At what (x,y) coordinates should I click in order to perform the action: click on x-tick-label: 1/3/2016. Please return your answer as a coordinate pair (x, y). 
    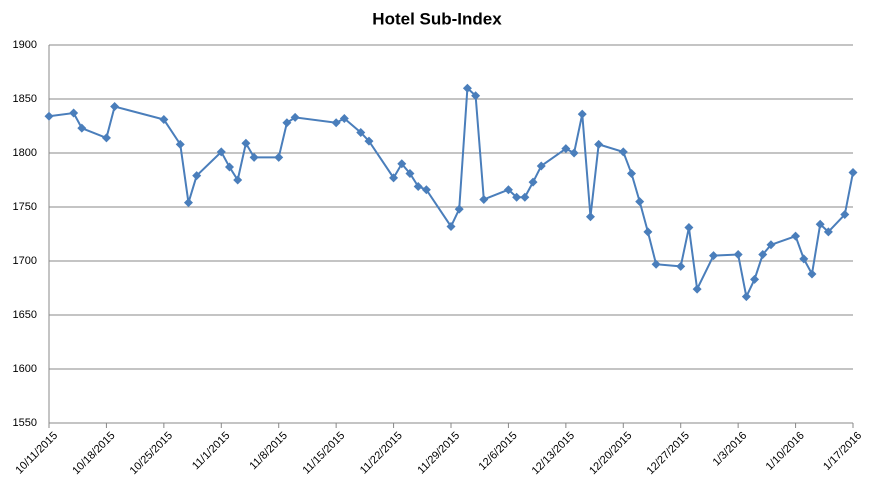
    Looking at the image, I should click on (730, 449).